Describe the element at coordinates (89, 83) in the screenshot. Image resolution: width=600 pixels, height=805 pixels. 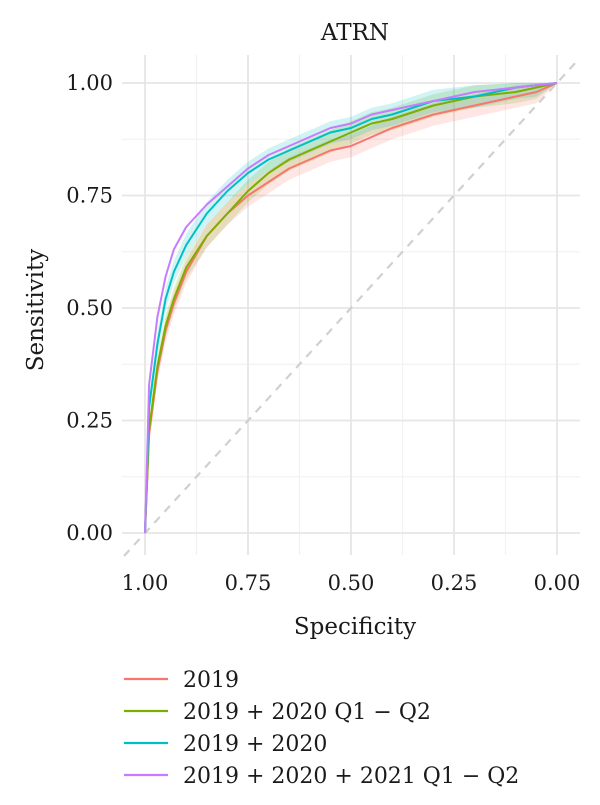
I see `y-tick-label: 1.00` at that location.